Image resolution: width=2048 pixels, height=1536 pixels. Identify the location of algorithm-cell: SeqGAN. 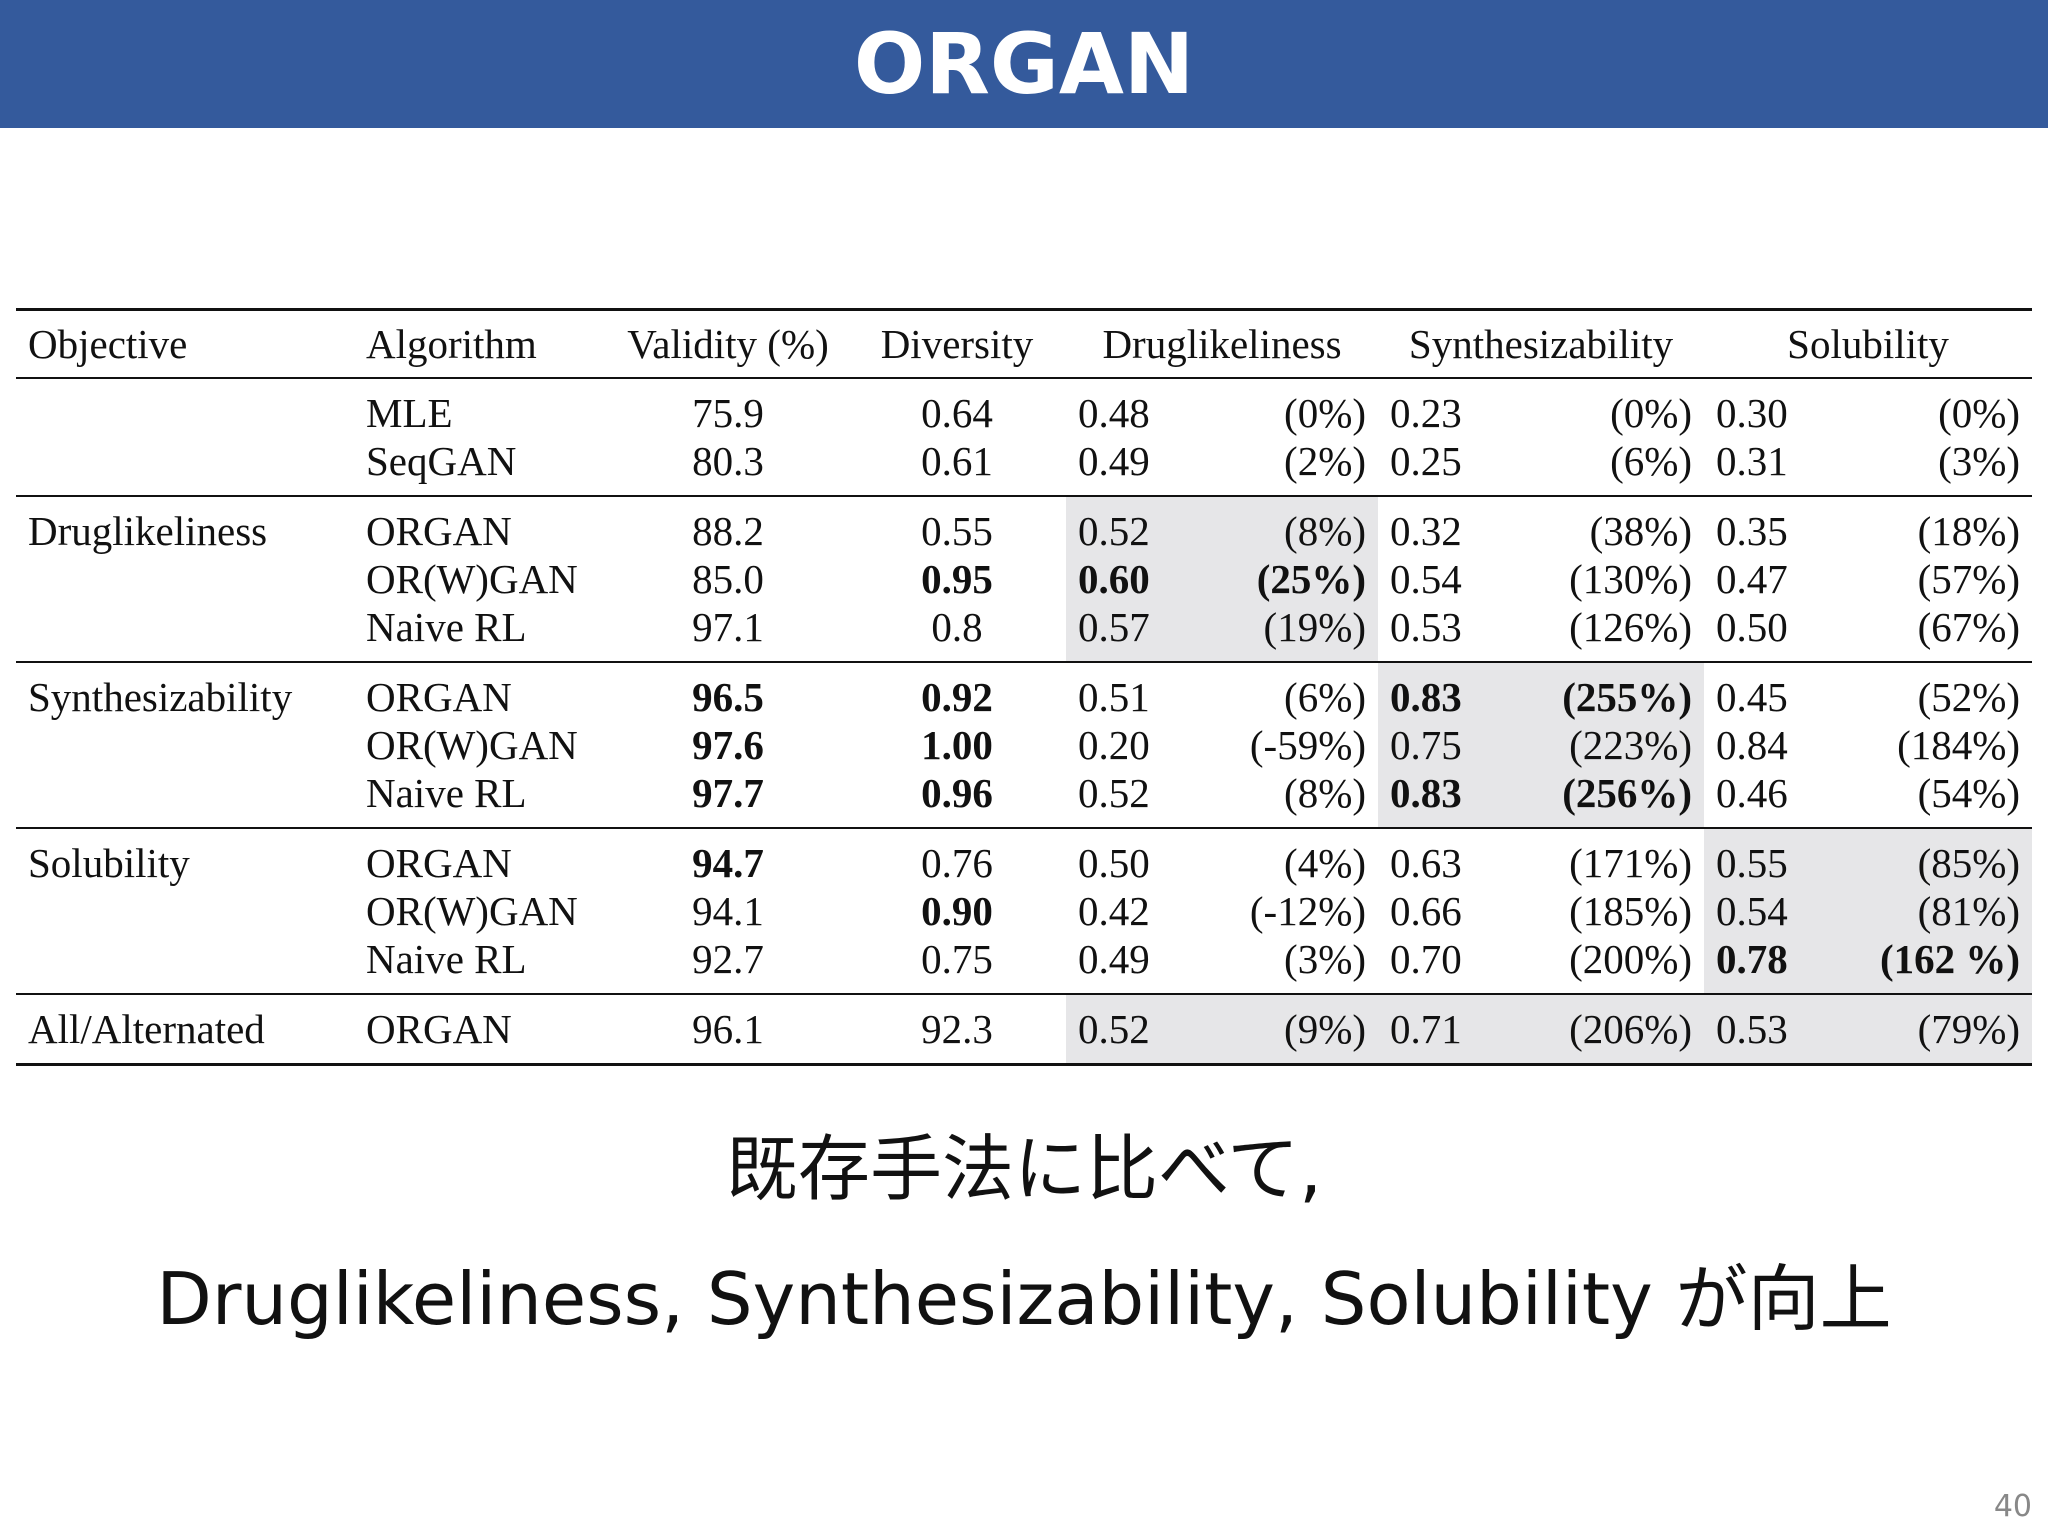
(441, 460).